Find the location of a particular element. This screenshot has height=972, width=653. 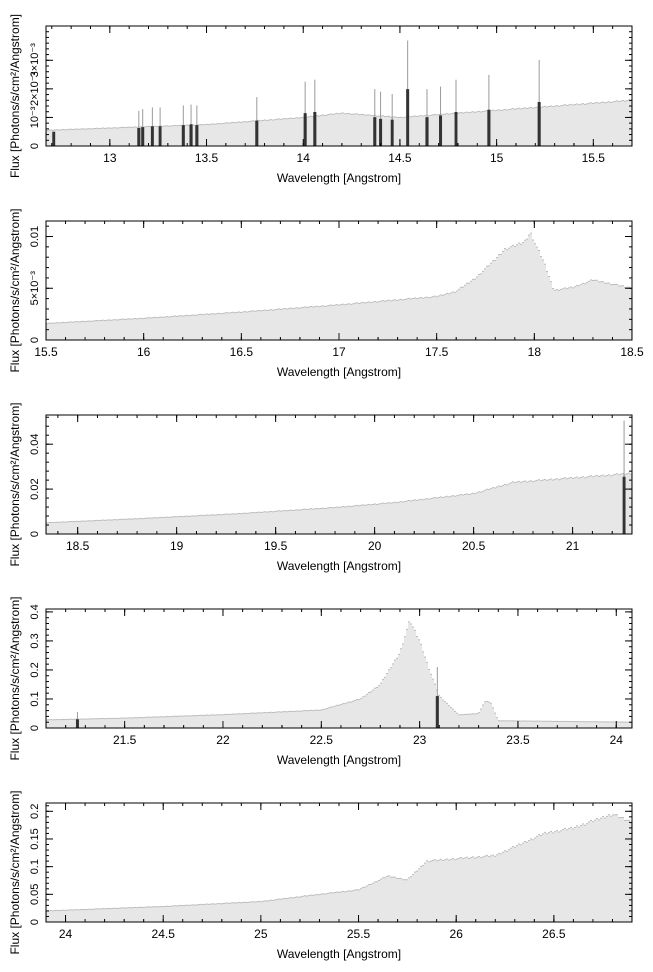

y-tick-label: 0.02 is located at coordinates (35, 488).